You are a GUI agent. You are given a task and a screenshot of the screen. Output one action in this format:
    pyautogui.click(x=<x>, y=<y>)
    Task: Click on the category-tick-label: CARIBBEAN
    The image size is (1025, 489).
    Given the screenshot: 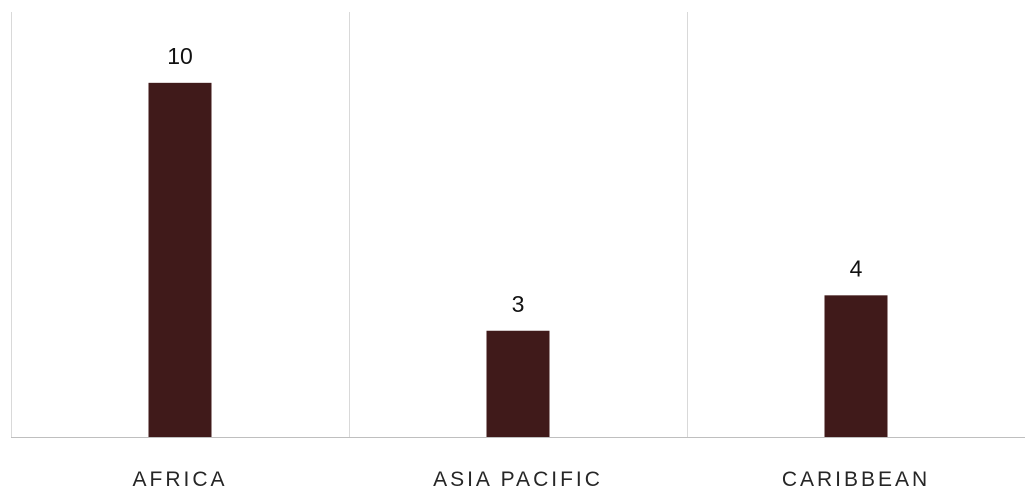 What is the action you would take?
    pyautogui.click(x=856, y=478)
    